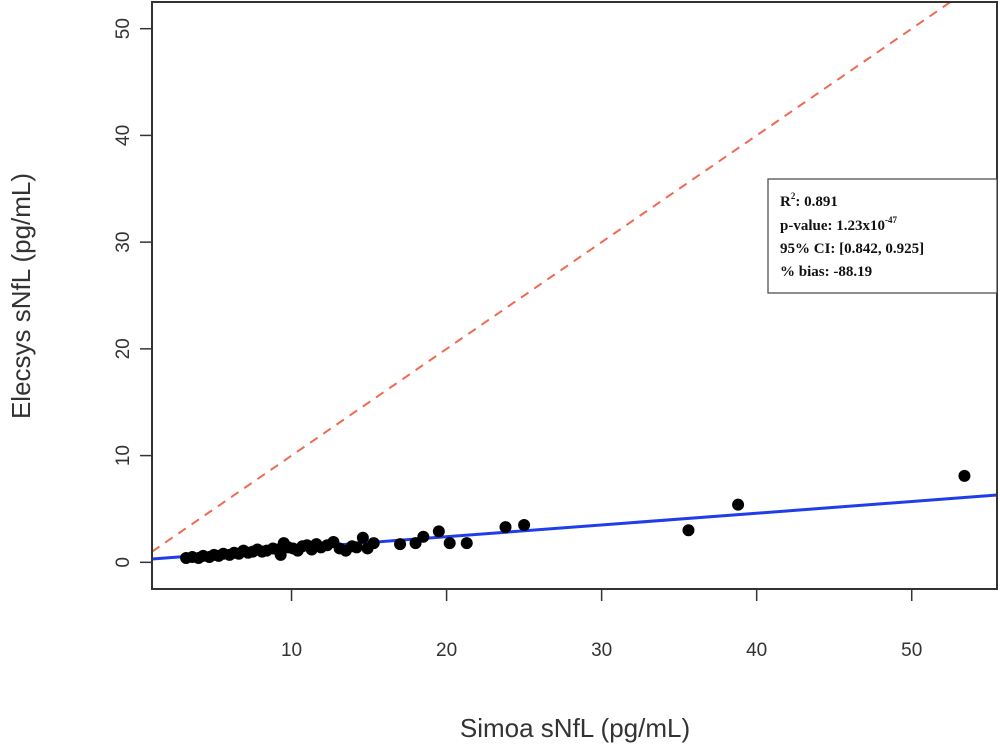 The width and height of the screenshot is (1000, 747). I want to click on x-tick-label: 20, so click(446, 650).